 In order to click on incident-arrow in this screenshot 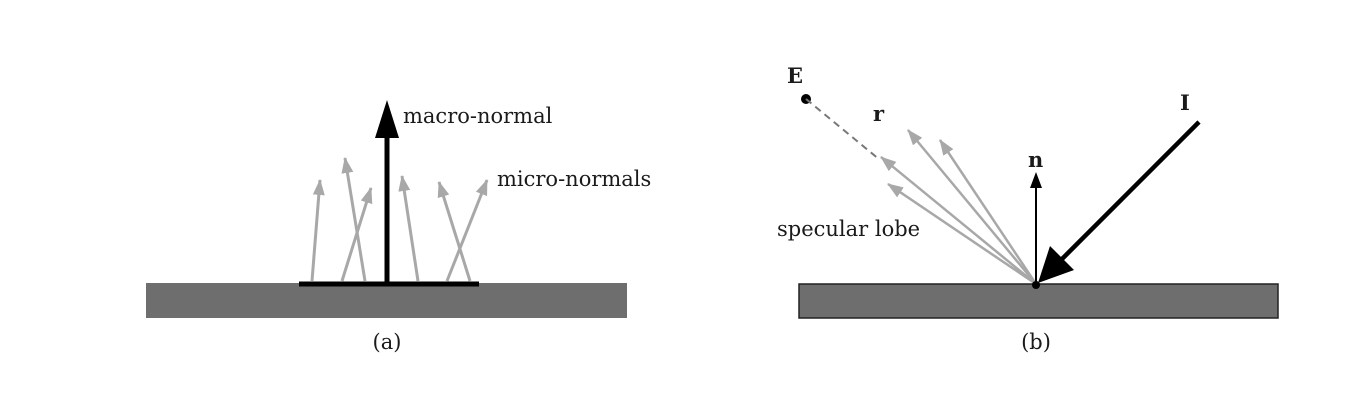, I will do `click(1129, 191)`.